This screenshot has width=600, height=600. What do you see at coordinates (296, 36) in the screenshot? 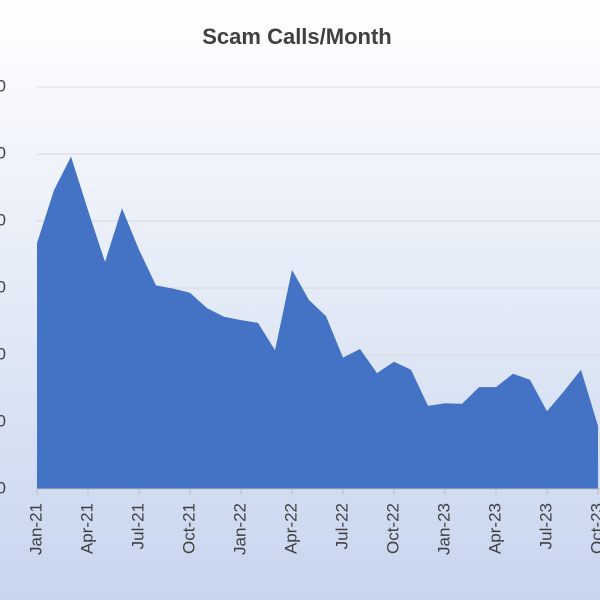
I see `chart-title: Scam Calls/Month` at bounding box center [296, 36].